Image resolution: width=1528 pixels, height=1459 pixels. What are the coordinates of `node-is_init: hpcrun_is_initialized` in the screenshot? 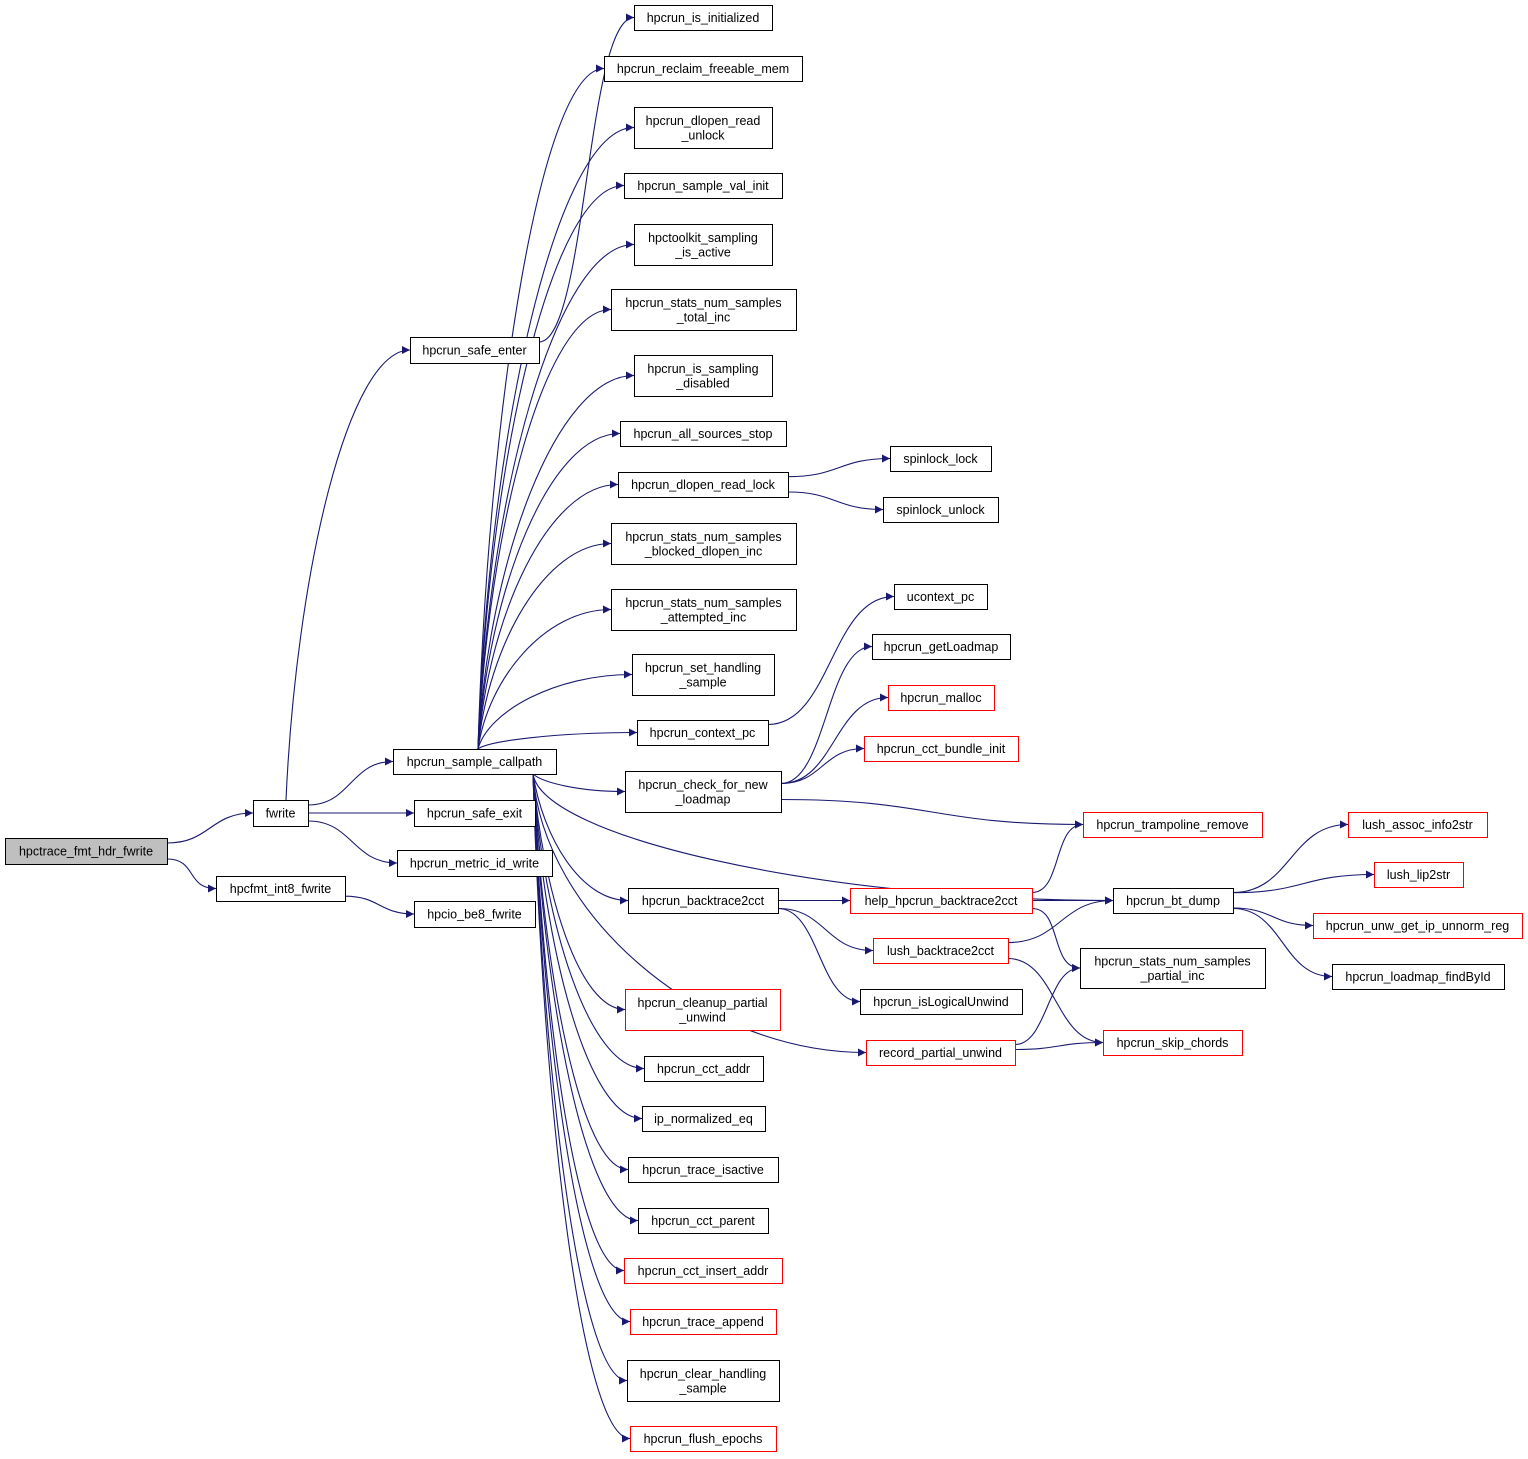 It's located at (703, 18).